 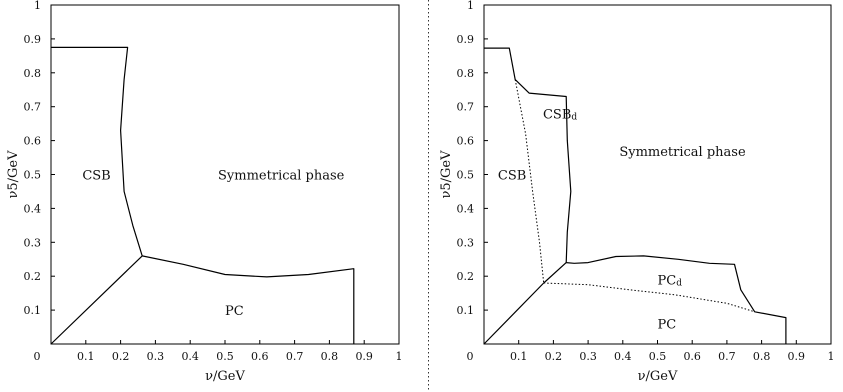 I want to click on region-label: PCd, so click(x=670, y=281).